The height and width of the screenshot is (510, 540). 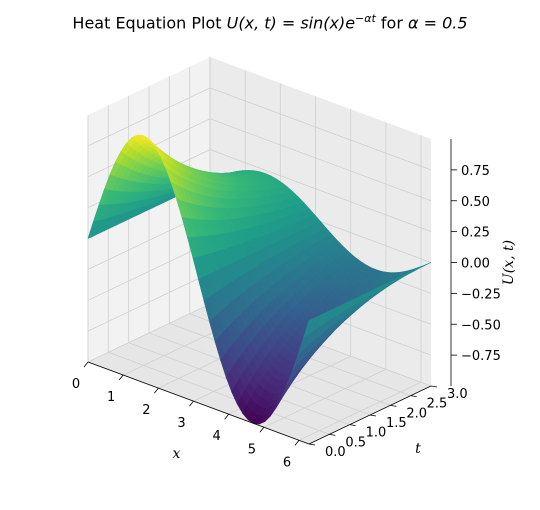 What do you see at coordinates (287, 462) in the screenshot?
I see `x-tick-label: 6` at bounding box center [287, 462].